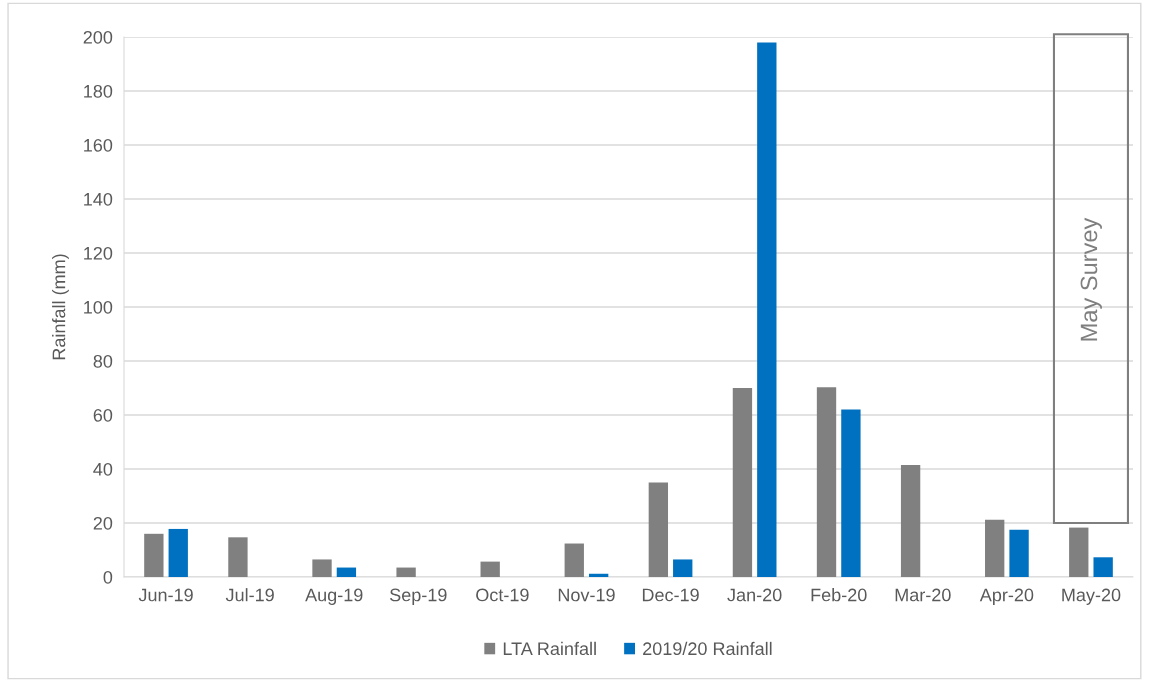 Image resolution: width=1150 pixels, height=682 pixels. I want to click on x-tick-label: Nov-19, so click(586, 595).